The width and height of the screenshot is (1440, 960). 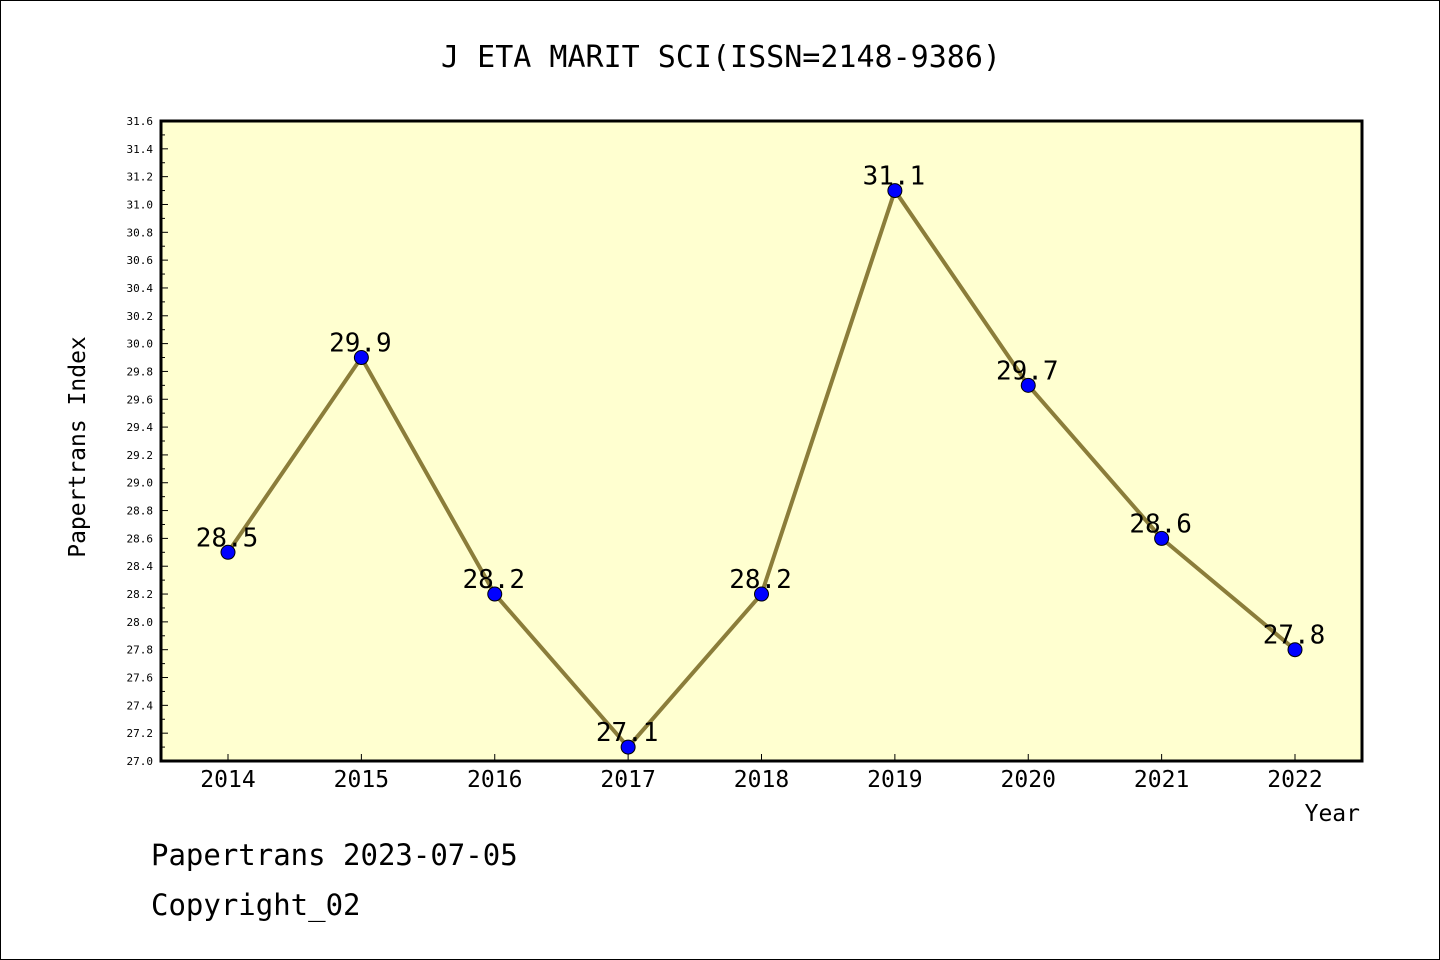 What do you see at coordinates (140, 455) in the screenshot?
I see `y-tick-label: 29.2` at bounding box center [140, 455].